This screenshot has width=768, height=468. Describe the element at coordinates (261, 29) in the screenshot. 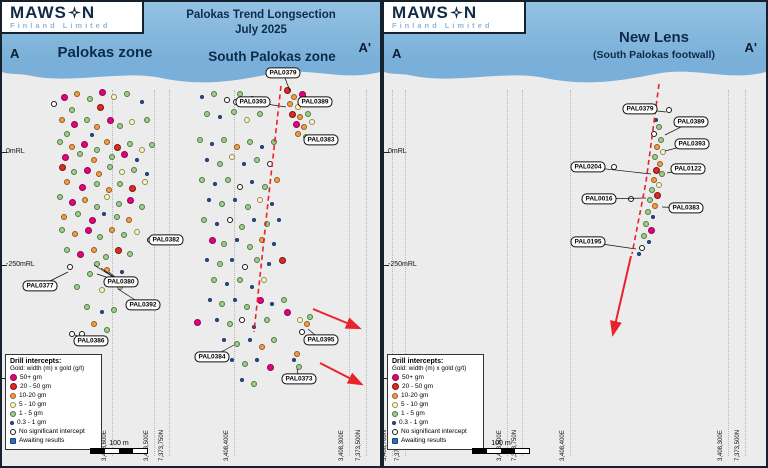

I see `figure-title-line2: July 2025` at that location.